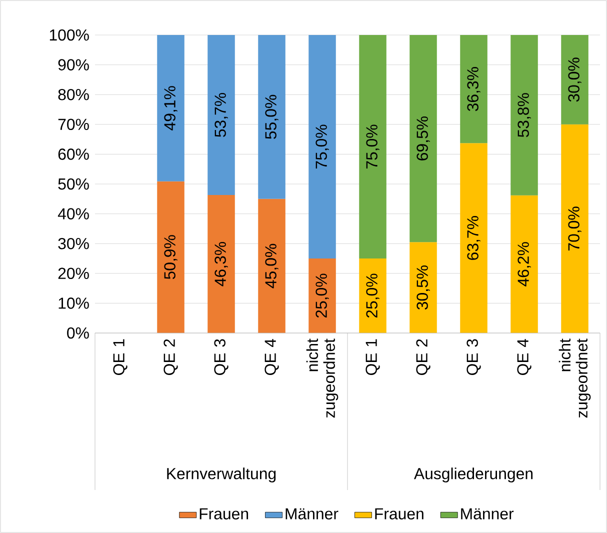  What do you see at coordinates (473, 475) in the screenshot?
I see `text: Ausgliederungen` at bounding box center [473, 475].